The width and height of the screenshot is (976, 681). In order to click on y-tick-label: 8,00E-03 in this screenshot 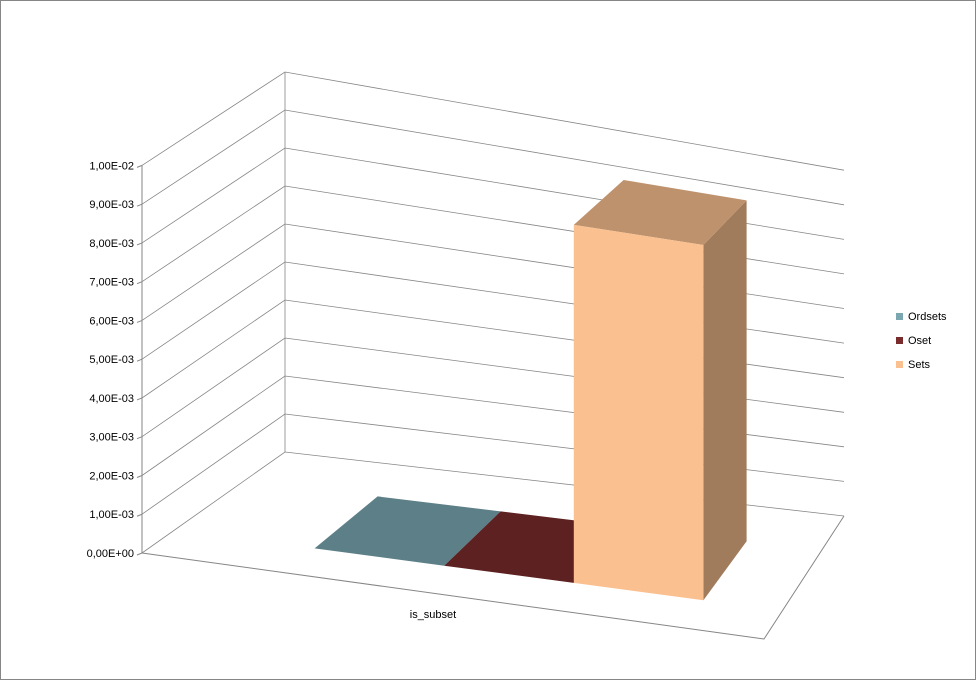, I will do `click(111, 244)`.